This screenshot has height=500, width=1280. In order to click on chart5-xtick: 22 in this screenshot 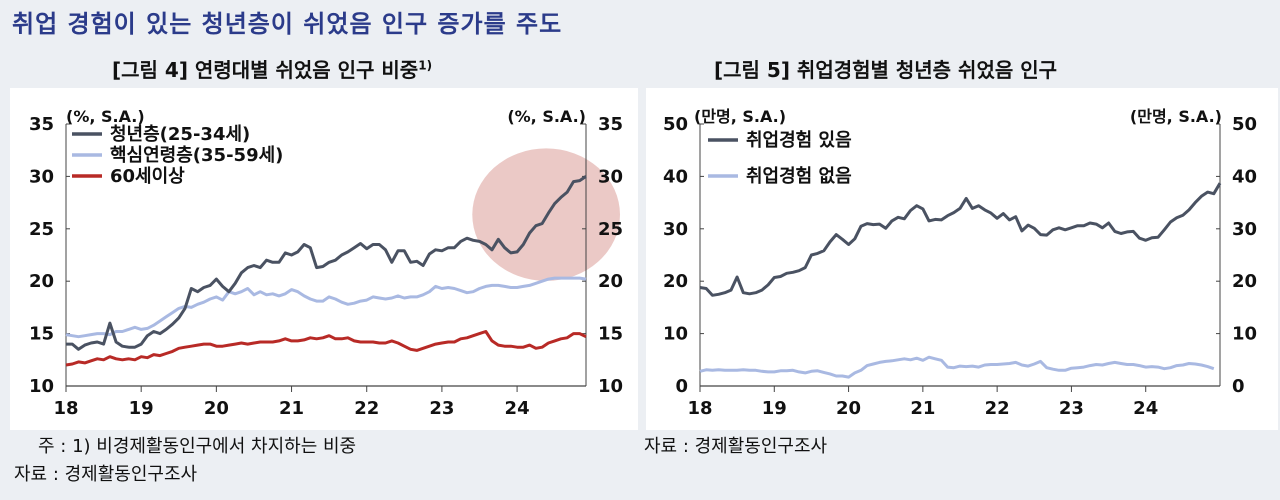, I will do `click(997, 408)`.